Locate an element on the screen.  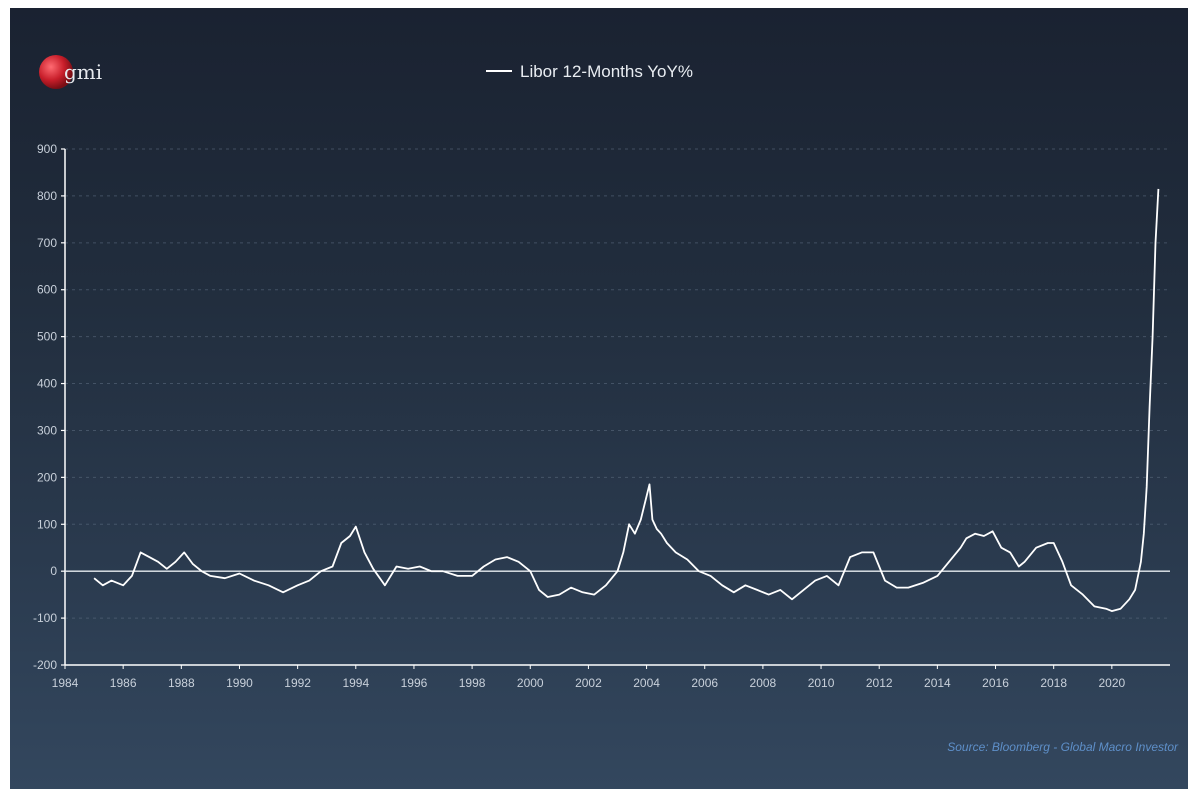
x-tick-label: 2010 is located at coordinates (821, 683).